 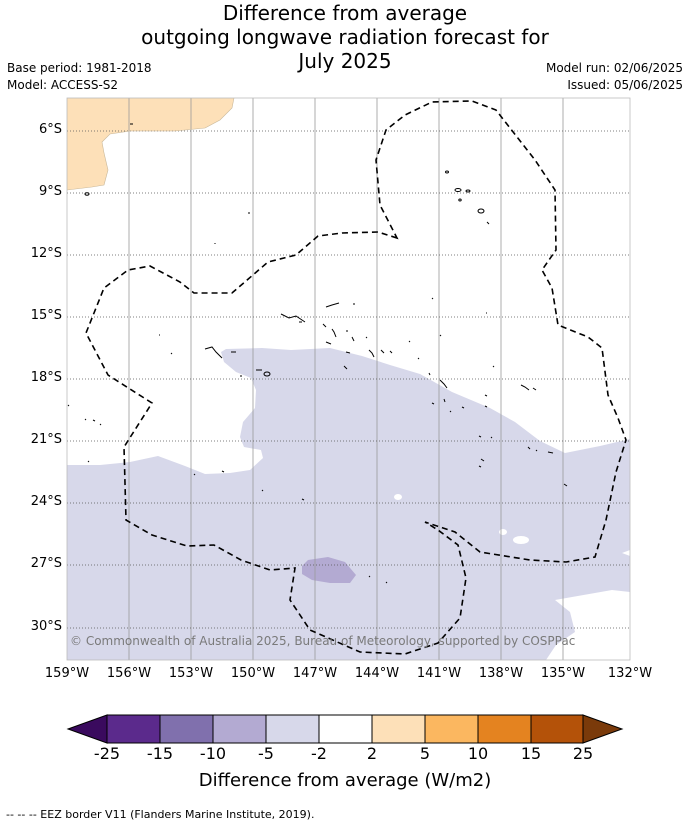 I want to click on lat-label-9s: 9°S, so click(x=50, y=191).